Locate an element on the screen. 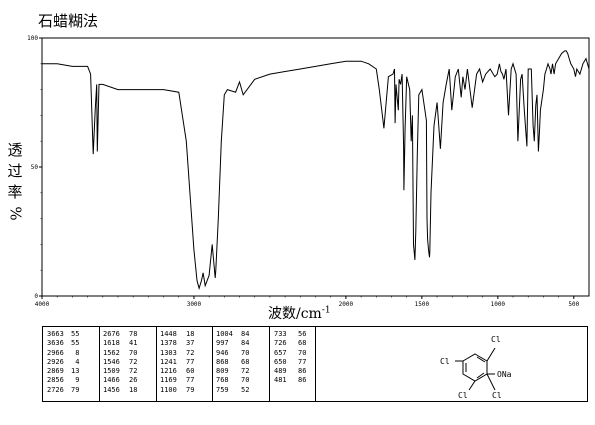 The image size is (595, 425). y-axis-label-char: 过 is located at coordinates (15, 171).